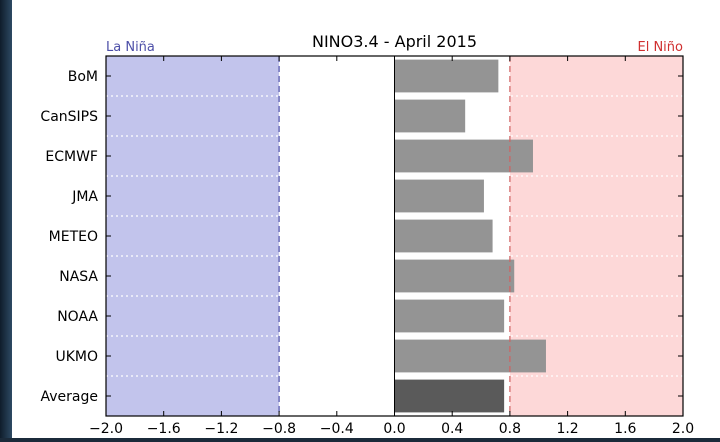  Describe the element at coordinates (337, 429) in the screenshot. I see `x-tick-label: −0.4` at that location.